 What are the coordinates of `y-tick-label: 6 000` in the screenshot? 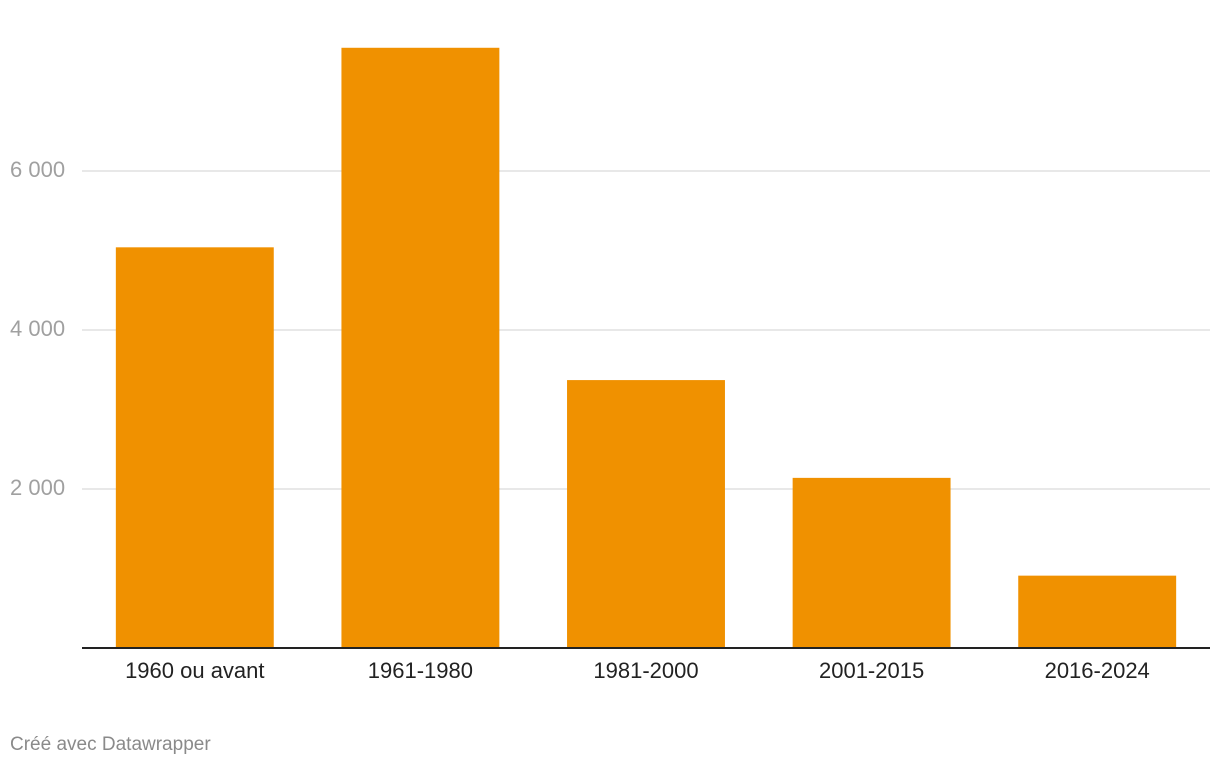 It's located at (37, 169).